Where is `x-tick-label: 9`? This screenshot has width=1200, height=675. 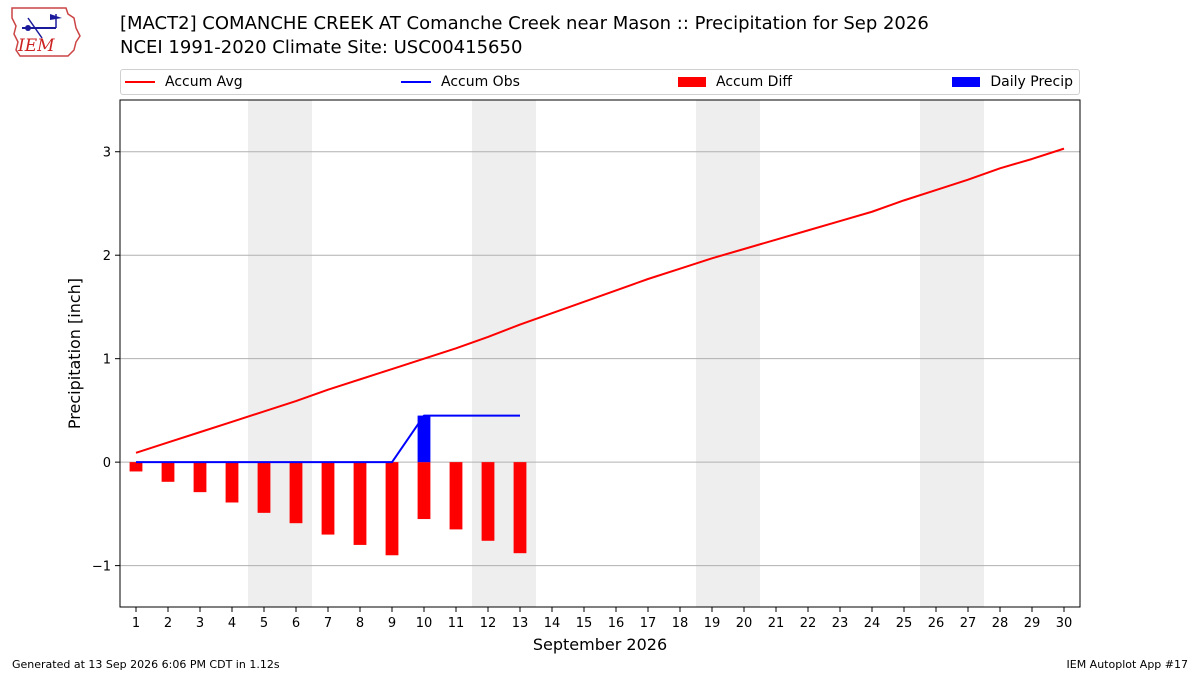
x-tick-label: 9 is located at coordinates (392, 623).